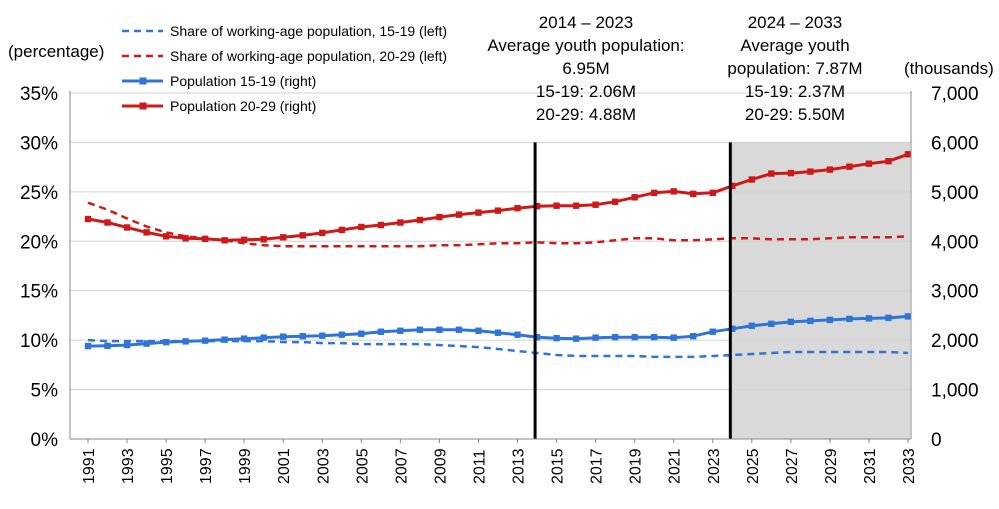  I want to click on x-tick-label: 2027, so click(792, 466).